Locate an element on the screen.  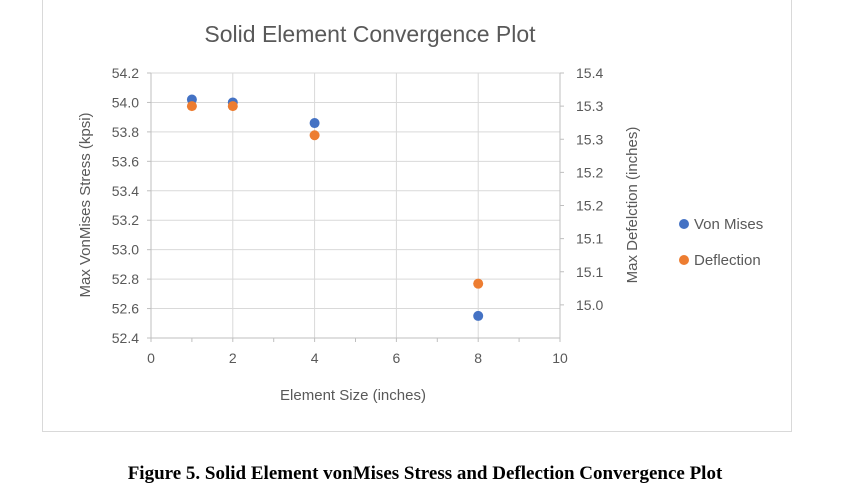
y-tick-label: 52.6 is located at coordinates (125, 309).